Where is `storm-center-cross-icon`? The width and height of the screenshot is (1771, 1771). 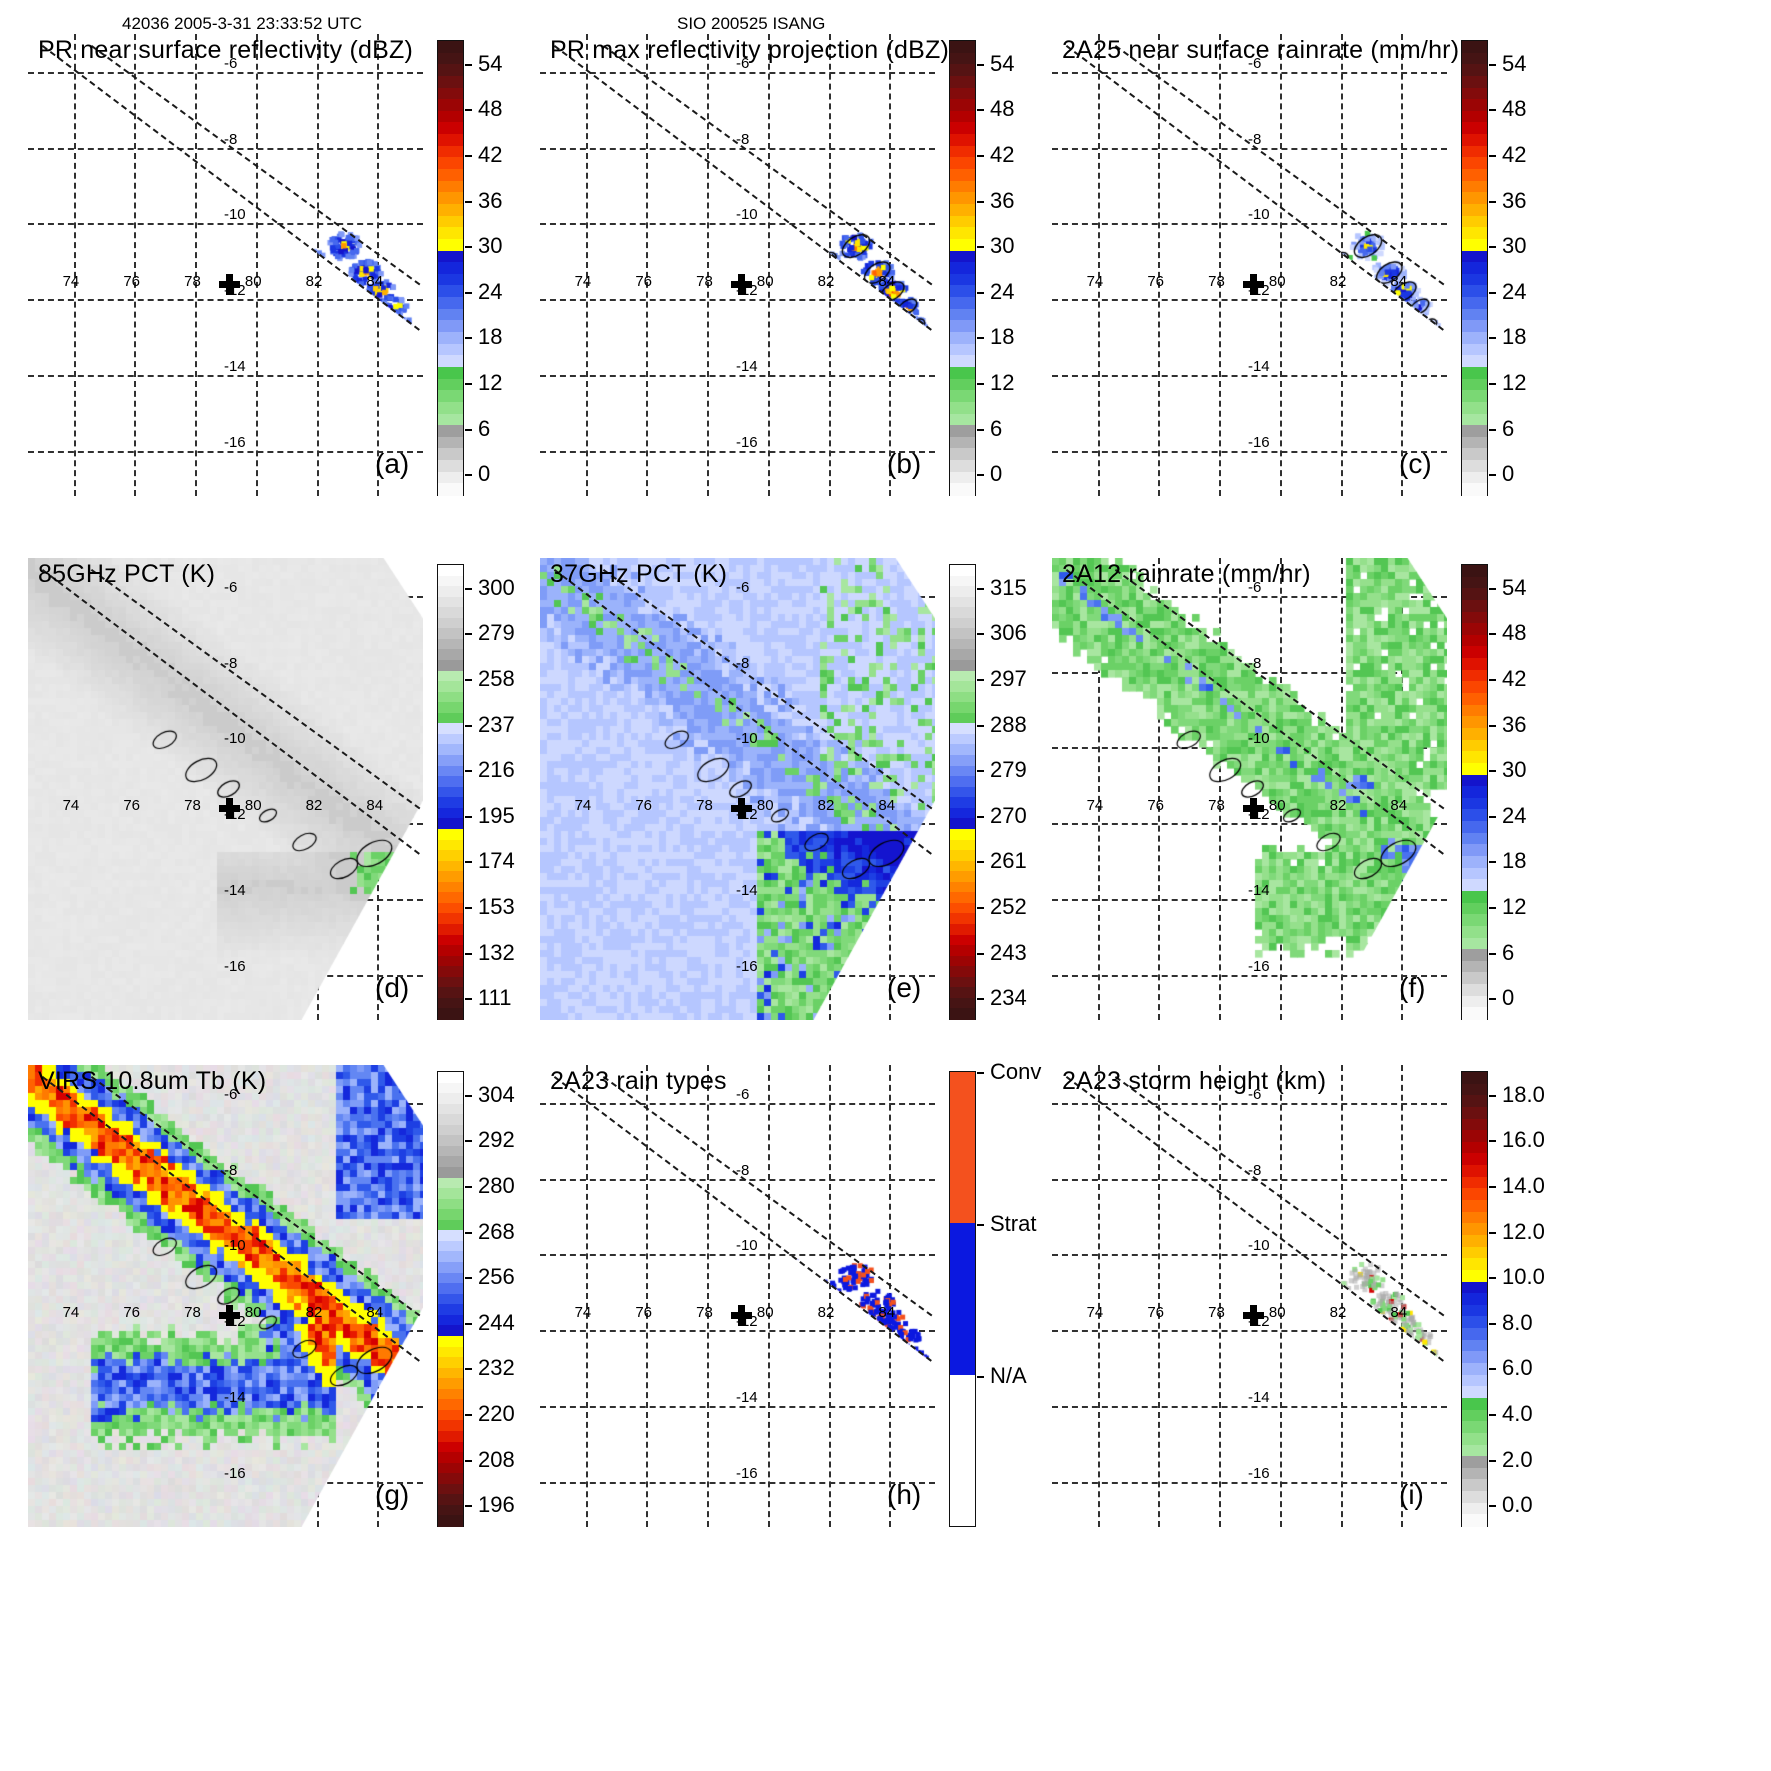
storm-center-cross-icon is located at coordinates (741, 1315).